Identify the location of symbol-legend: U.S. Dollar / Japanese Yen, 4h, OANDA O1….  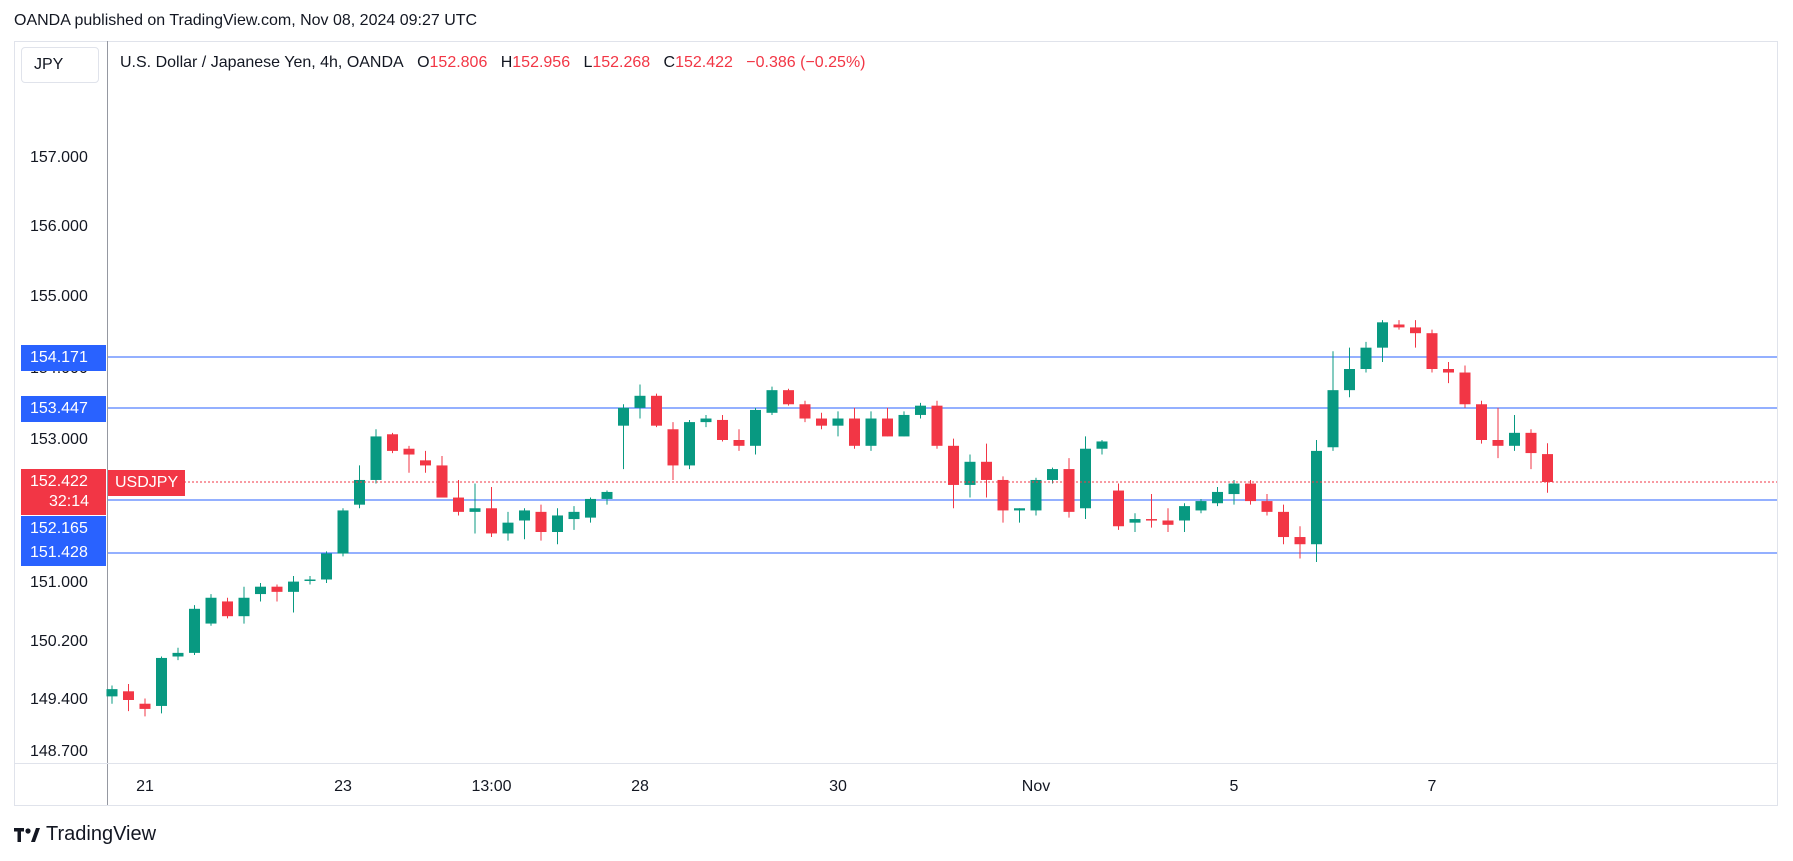
(493, 63).